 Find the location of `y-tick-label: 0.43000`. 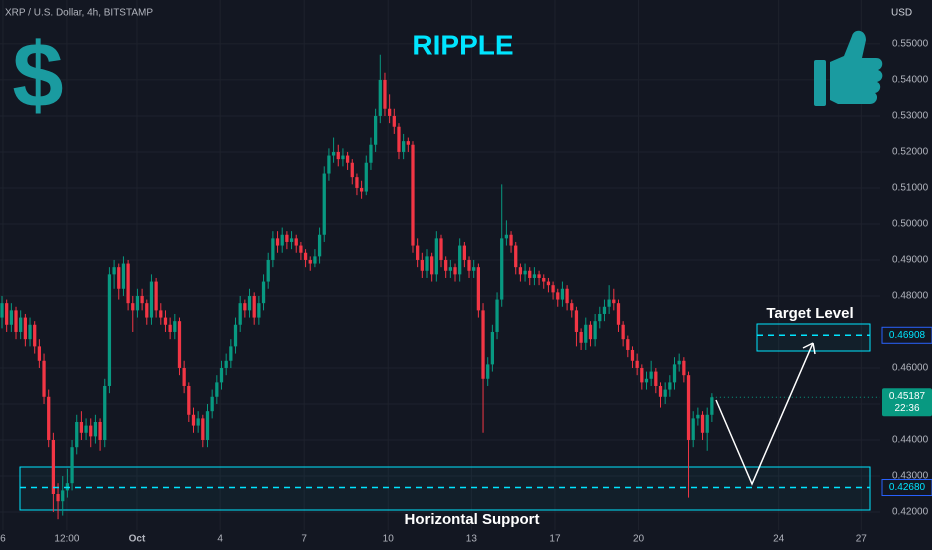

y-tick-label: 0.43000 is located at coordinates (910, 476).